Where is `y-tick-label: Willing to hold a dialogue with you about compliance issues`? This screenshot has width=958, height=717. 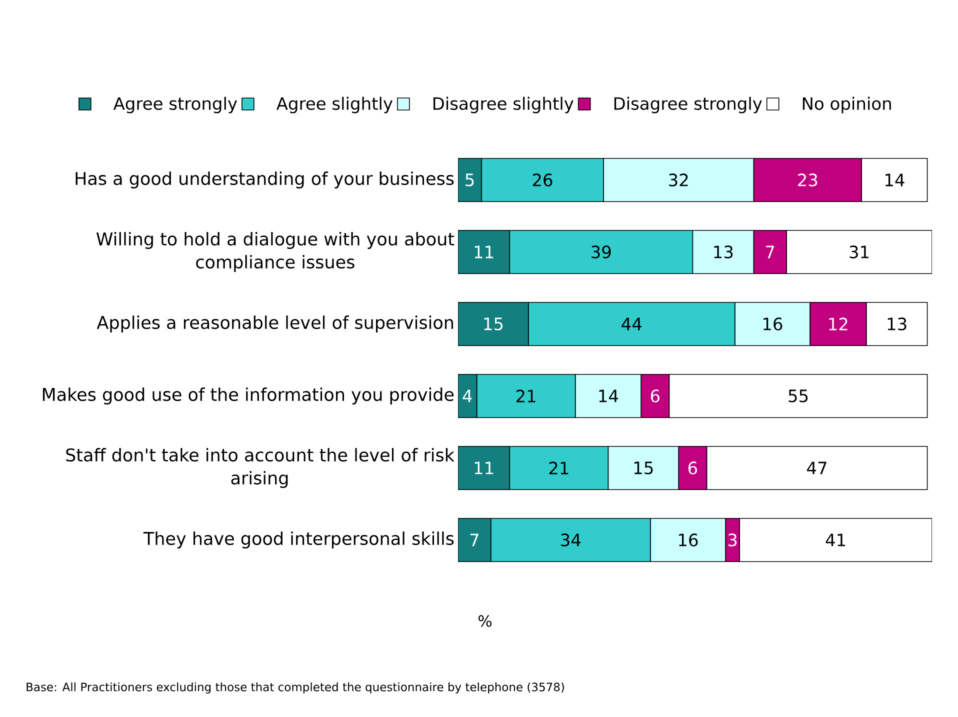 y-tick-label: Willing to hold a dialogue with you about compliance issues is located at coordinates (275, 252).